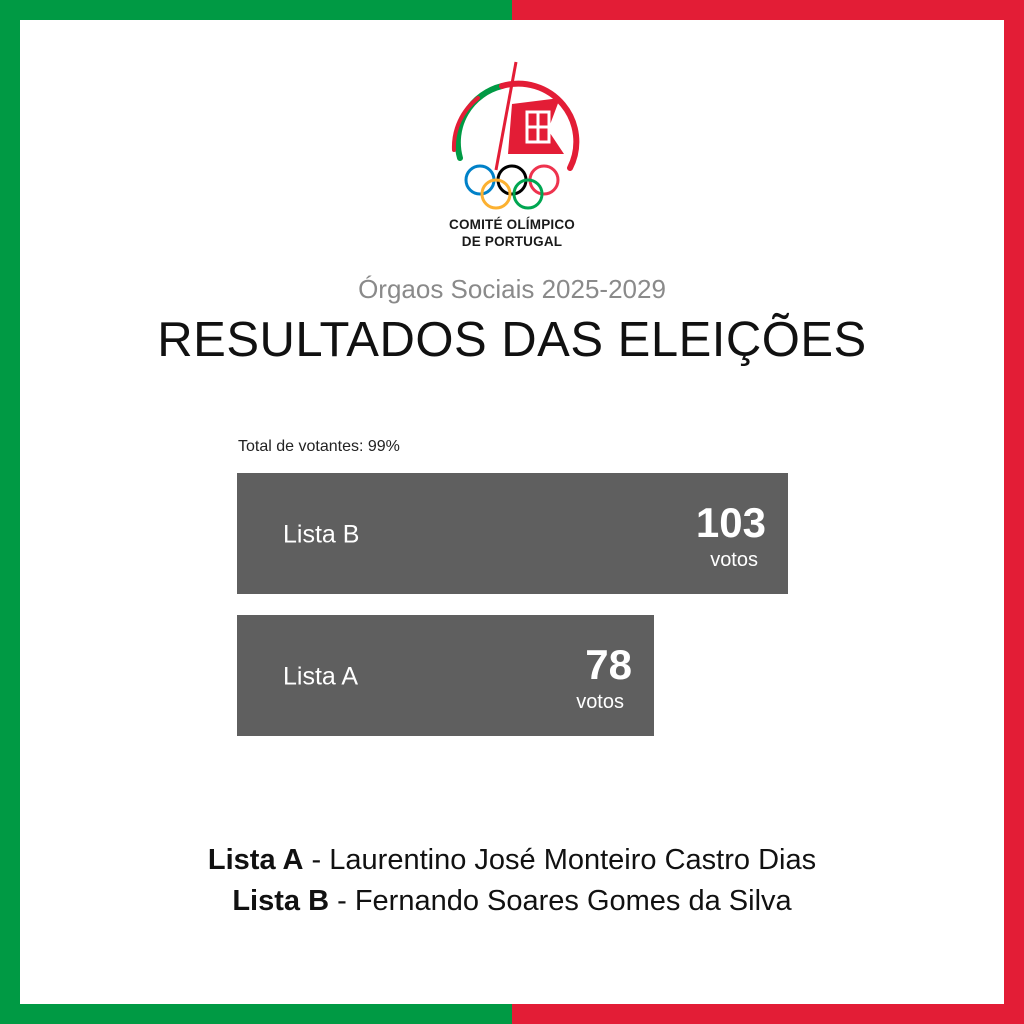 The image size is (1024, 1024). What do you see at coordinates (319, 446) in the screenshot?
I see `turnout-label: Total de votantes: 99%` at bounding box center [319, 446].